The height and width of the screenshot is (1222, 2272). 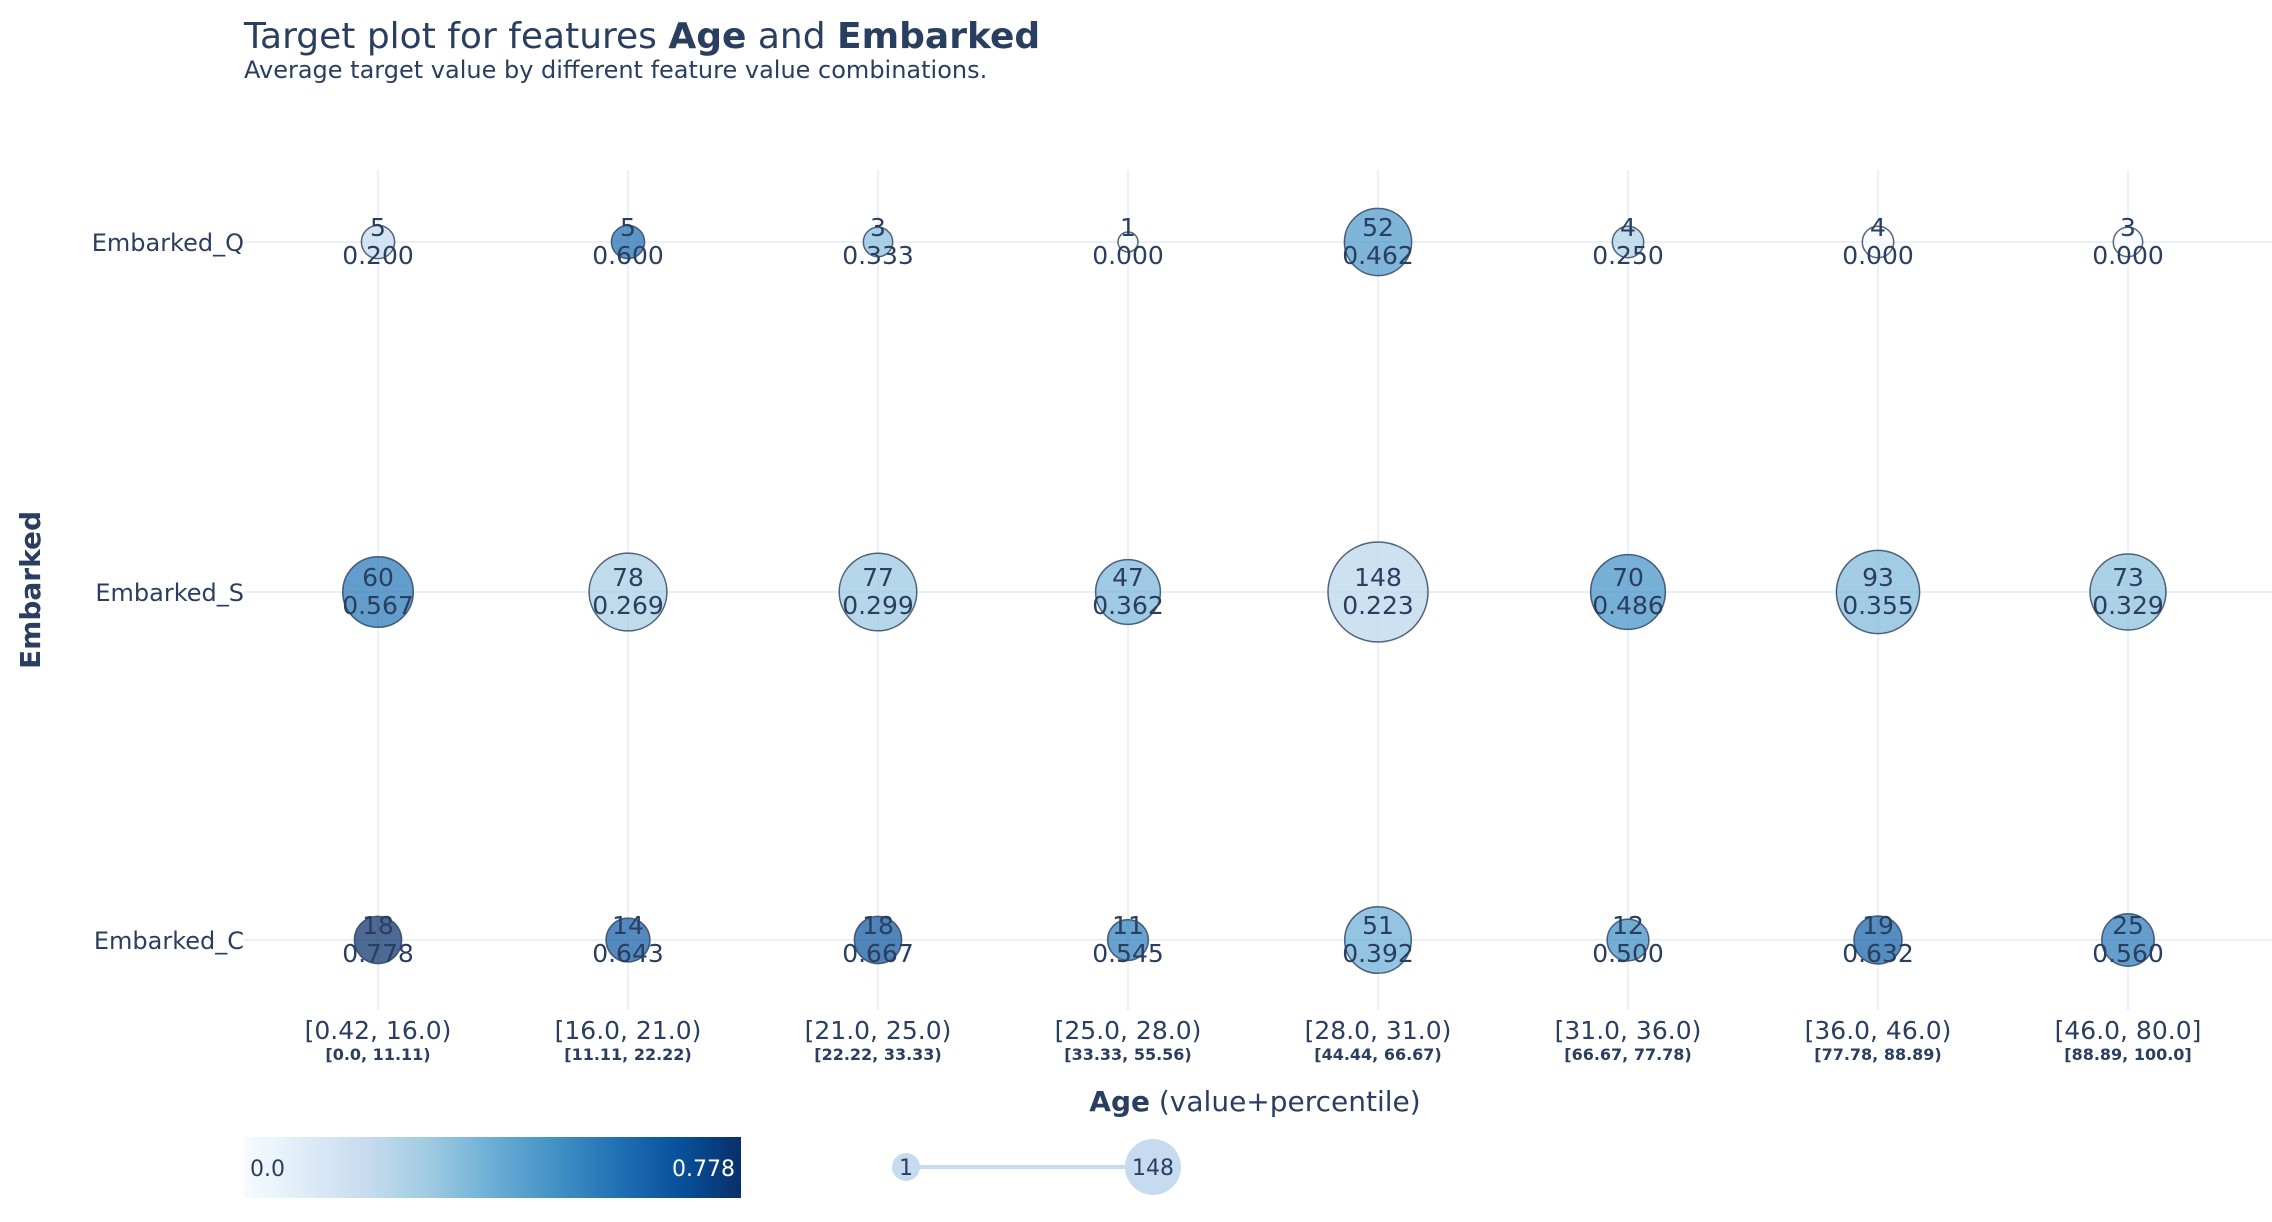 What do you see at coordinates (878, 953) in the screenshot?
I see `bubble-value-label: 0.667` at bounding box center [878, 953].